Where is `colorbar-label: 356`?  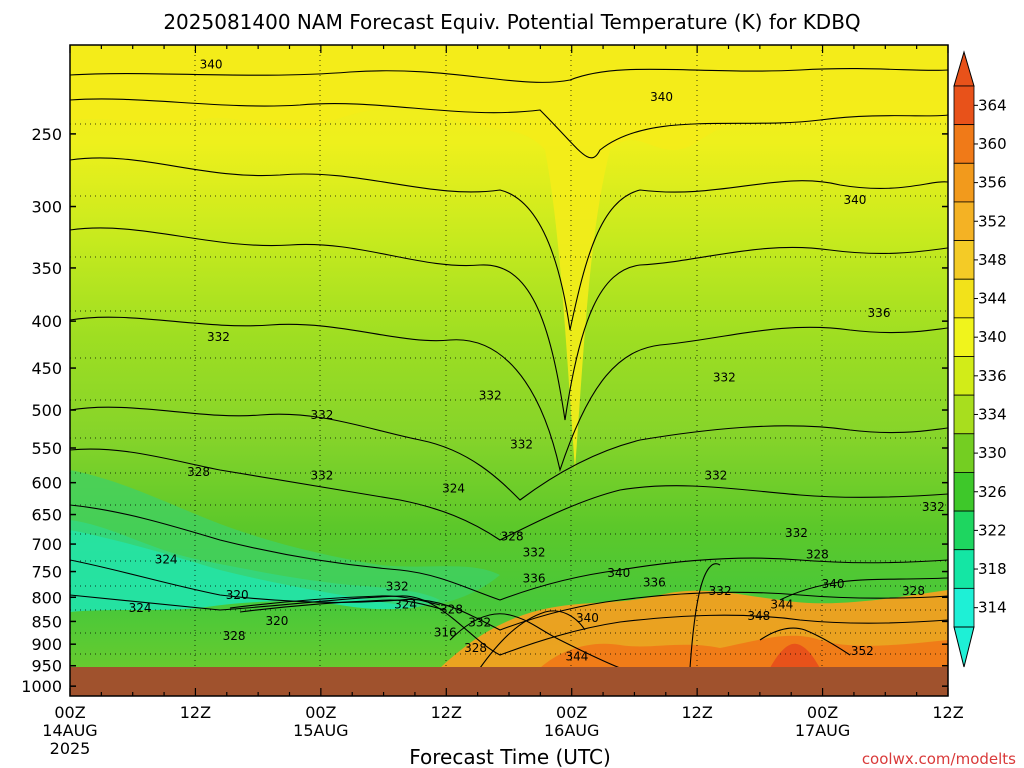 colorbar-label: 356 is located at coordinates (992, 183).